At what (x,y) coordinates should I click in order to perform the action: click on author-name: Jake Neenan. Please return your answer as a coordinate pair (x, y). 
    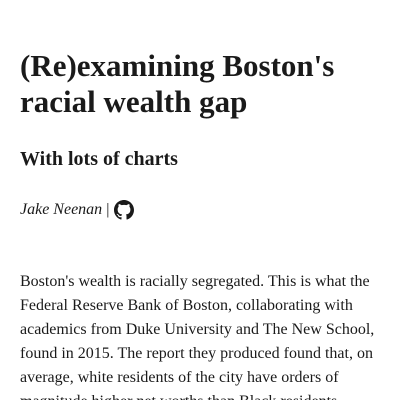
    Looking at the image, I should click on (61, 209).